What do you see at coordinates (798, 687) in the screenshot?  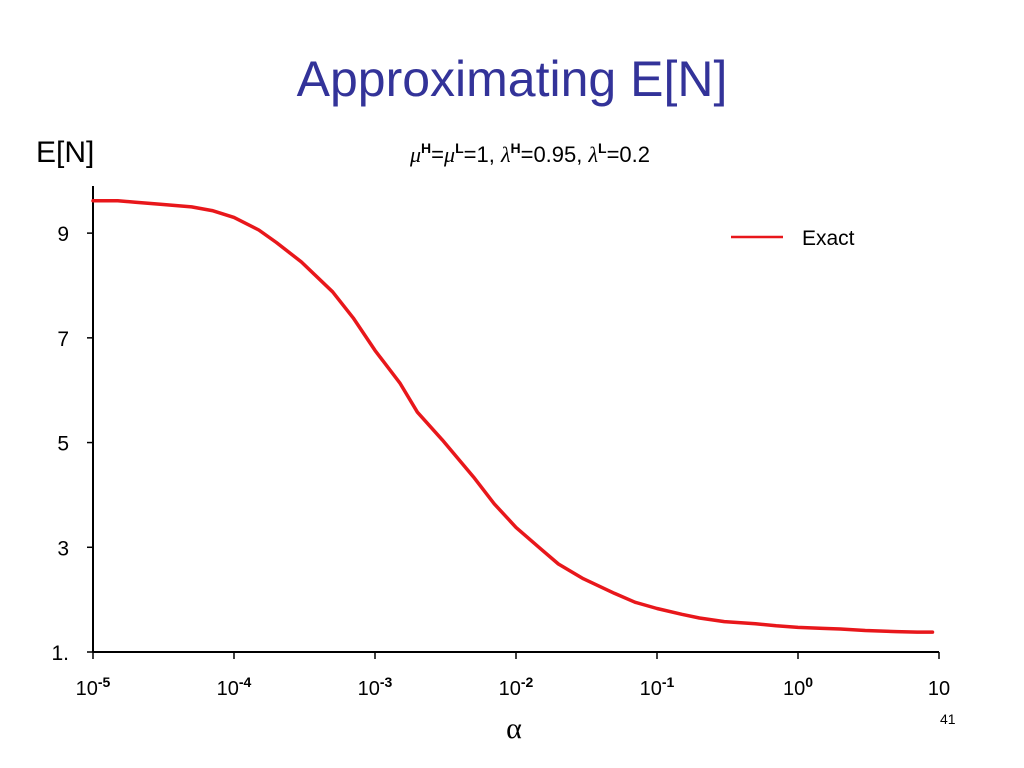 I see `x-tick-label: 10⁰` at bounding box center [798, 687].